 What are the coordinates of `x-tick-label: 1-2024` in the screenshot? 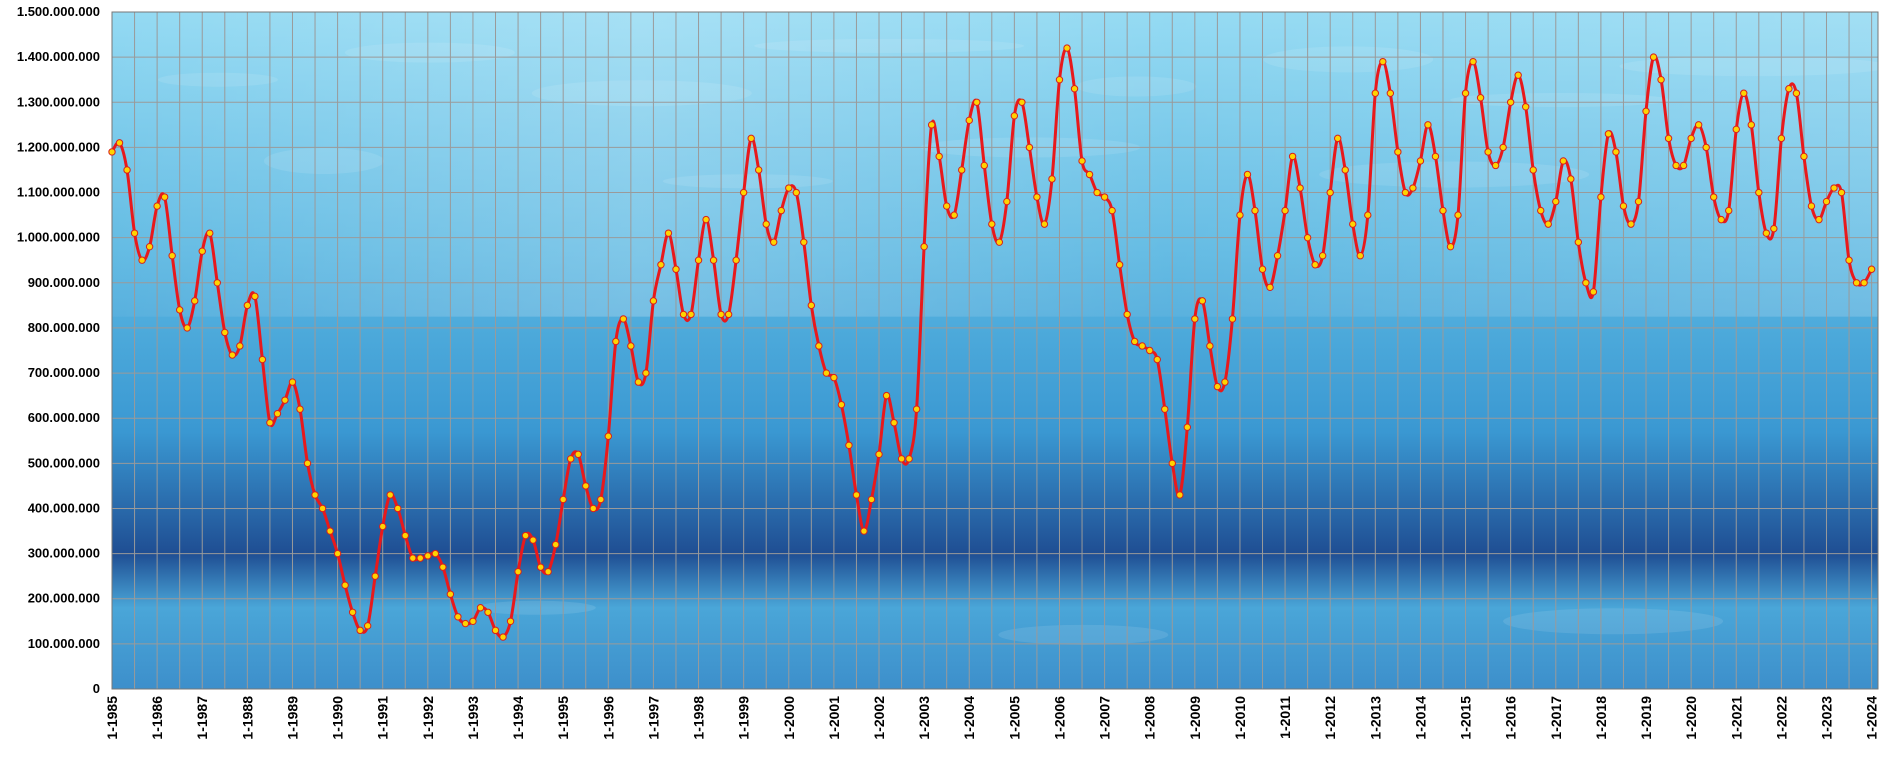 It's located at (1872, 718).